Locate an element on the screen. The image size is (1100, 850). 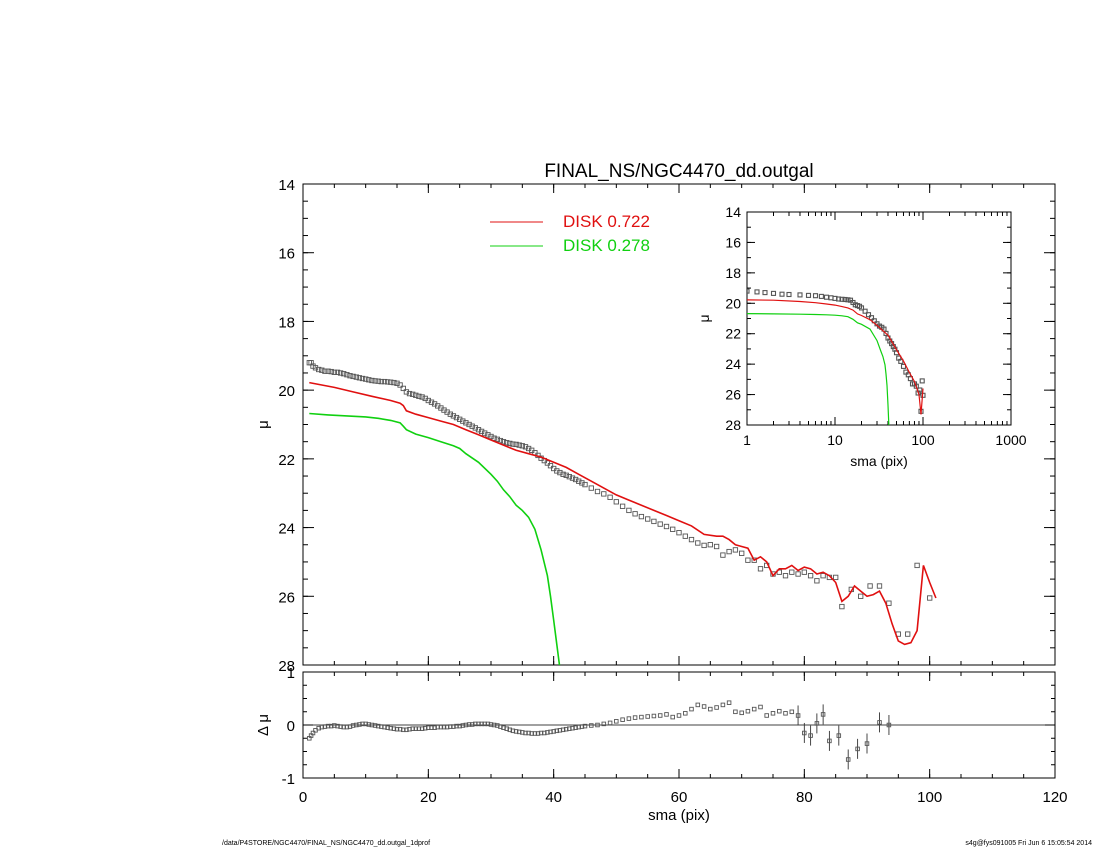
inset-y-tick-label: 24 is located at coordinates (733, 364).